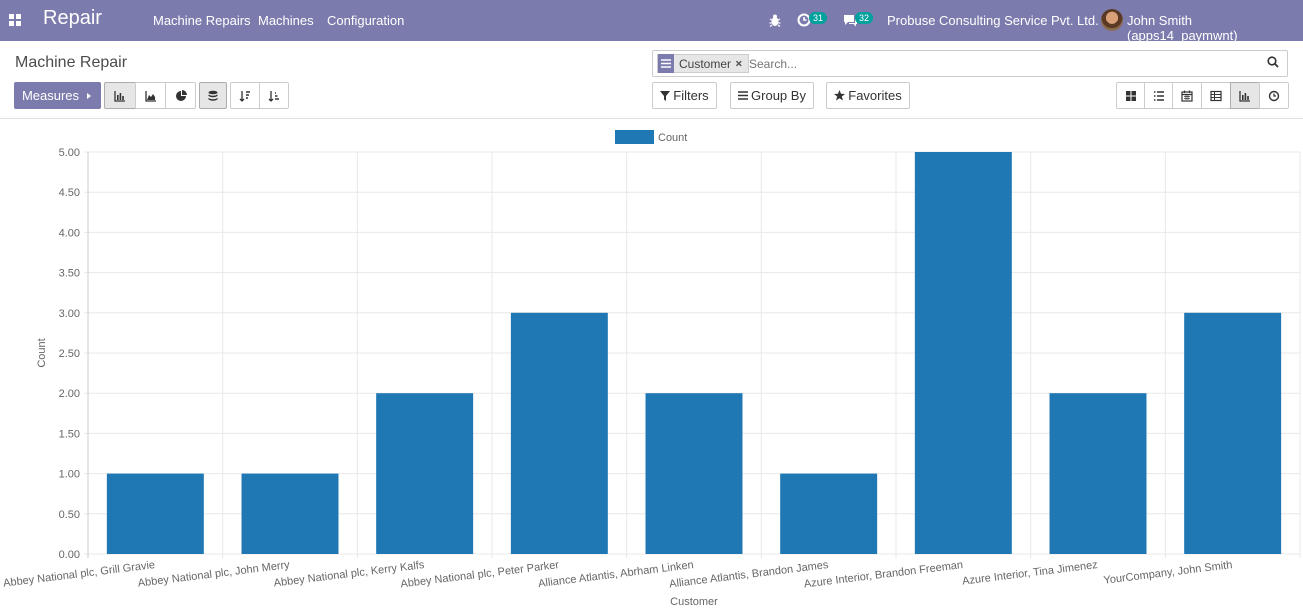 This screenshot has width=1303, height=616. I want to click on y-tick-label: 4.00, so click(69, 233).